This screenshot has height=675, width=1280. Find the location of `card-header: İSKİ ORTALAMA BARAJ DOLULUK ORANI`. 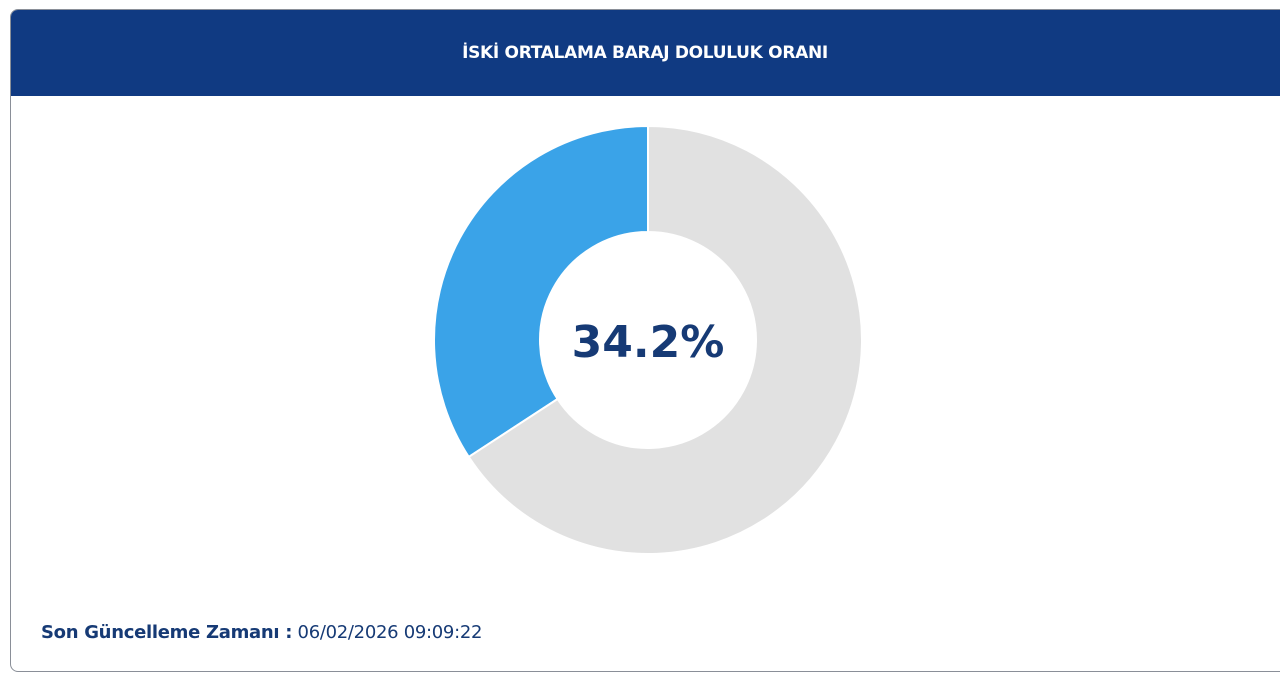

card-header: İSKİ ORTALAMA BARAJ DOLULUK ORANI is located at coordinates (645, 53).